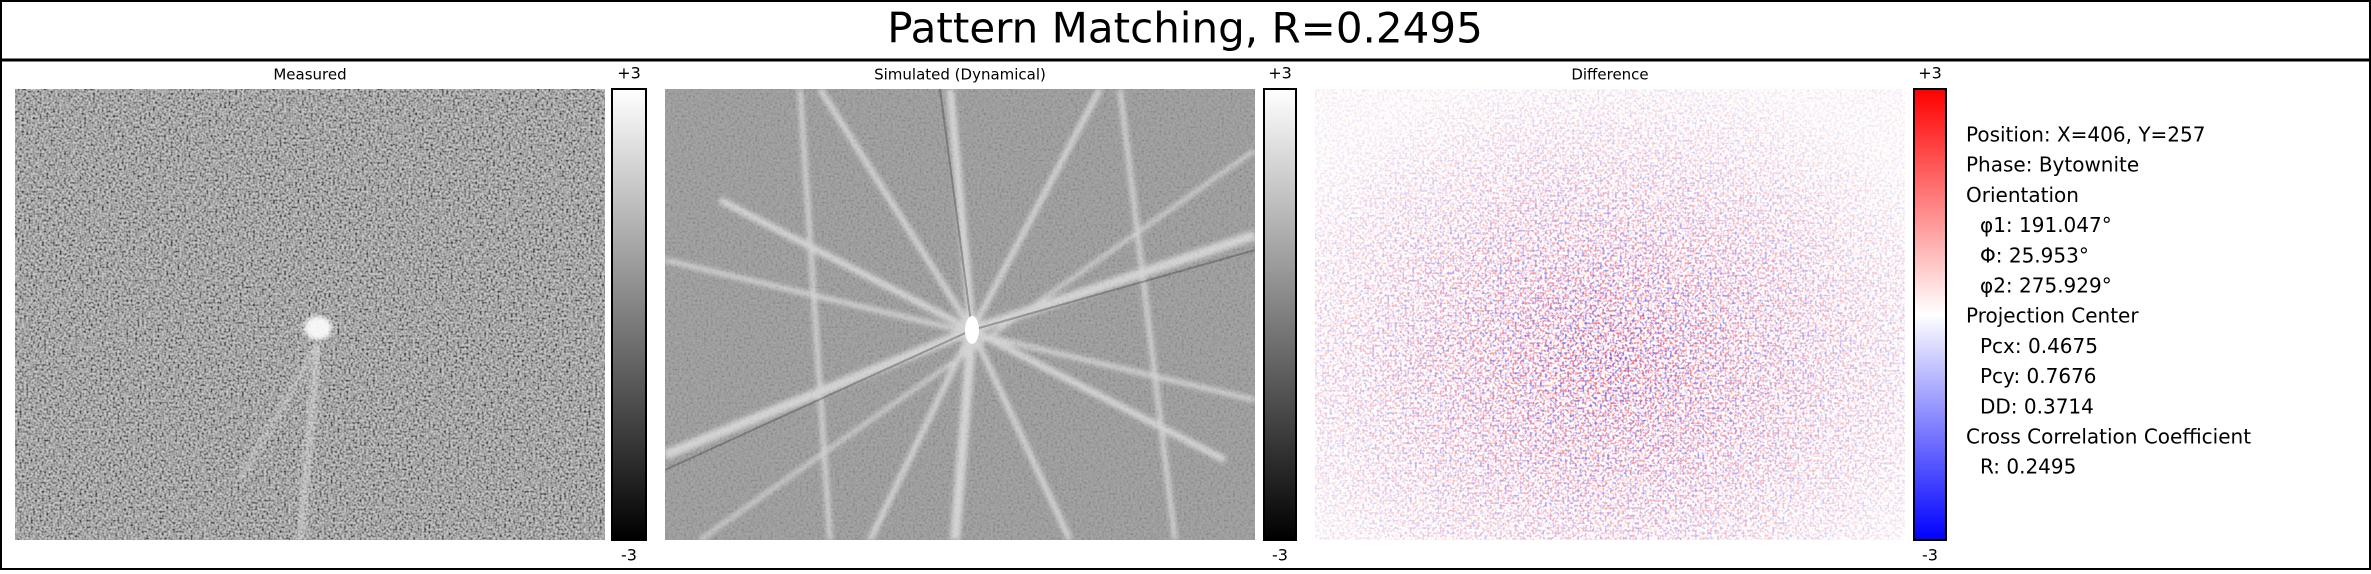 Image resolution: width=2371 pixels, height=574 pixels. I want to click on info-item: Pcy: 0.7676, so click(2038, 376).